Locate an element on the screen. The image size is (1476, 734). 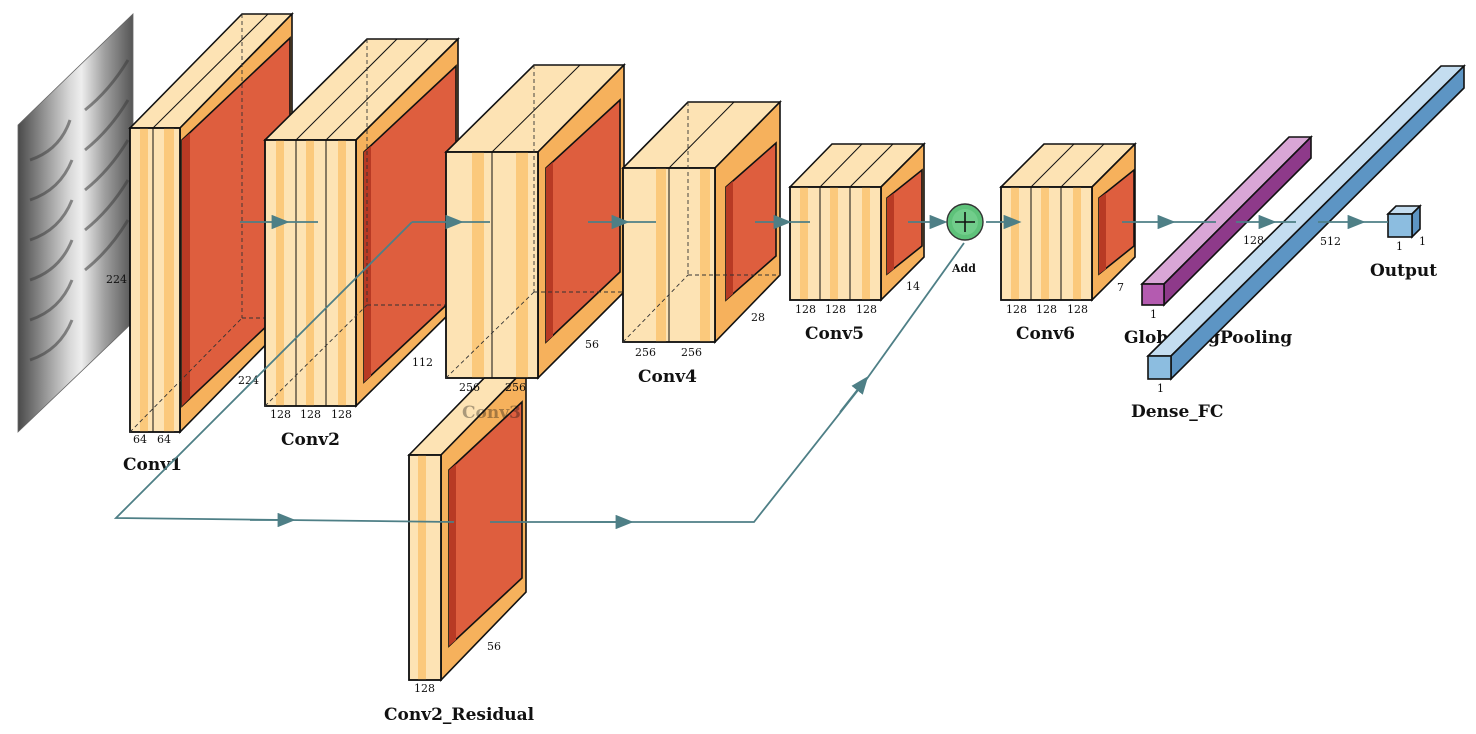
conv5-channel-2: 128 is located at coordinates (835, 309).